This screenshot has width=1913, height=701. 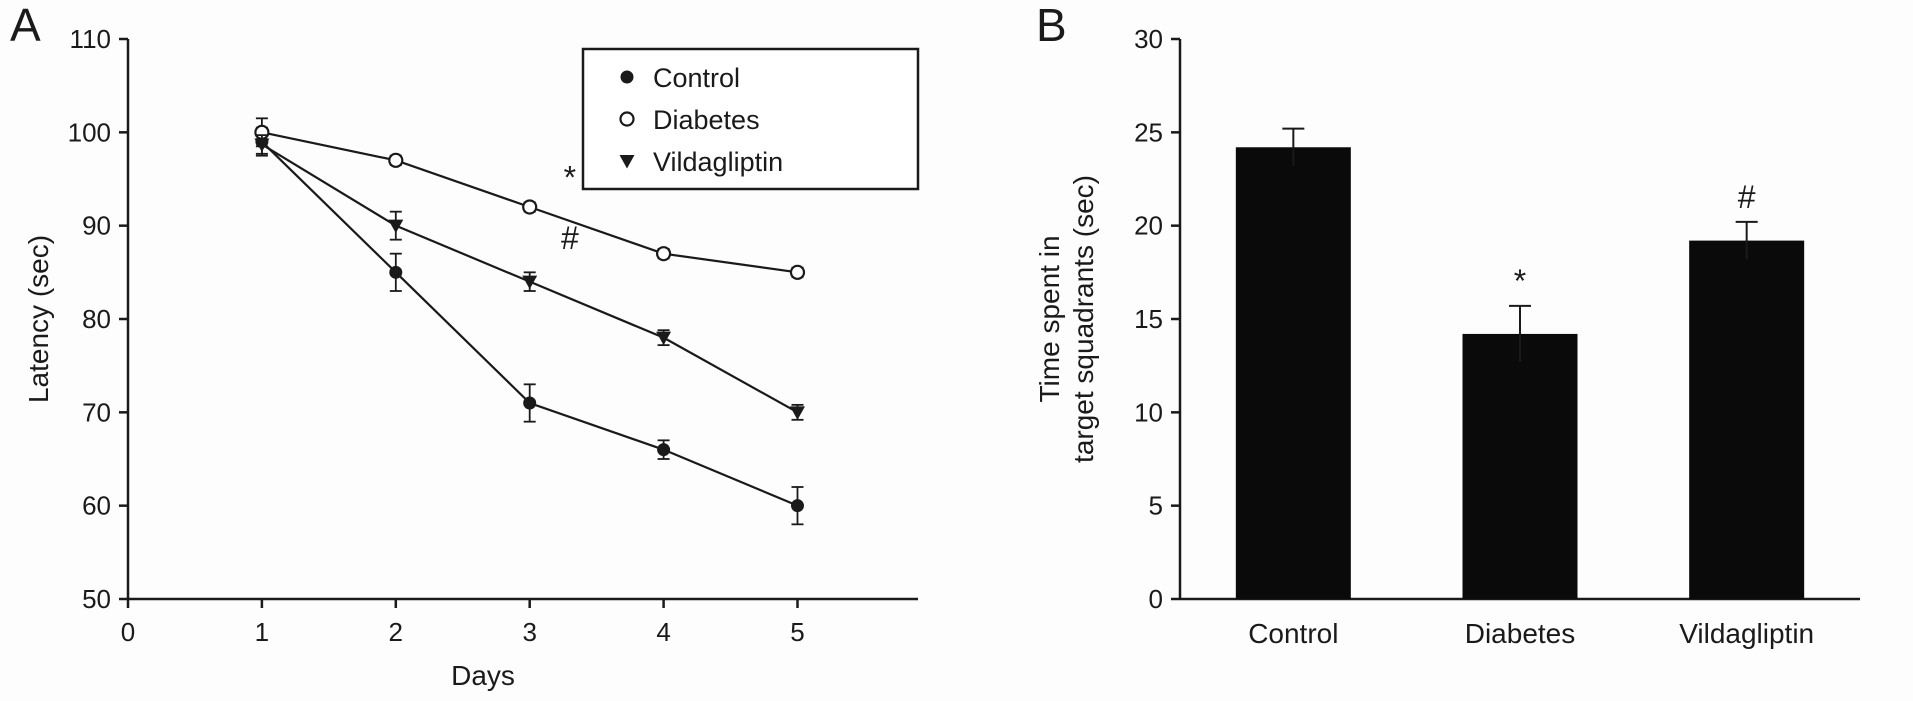 What do you see at coordinates (90, 39) in the screenshot?
I see `svg-text: 110` at bounding box center [90, 39].